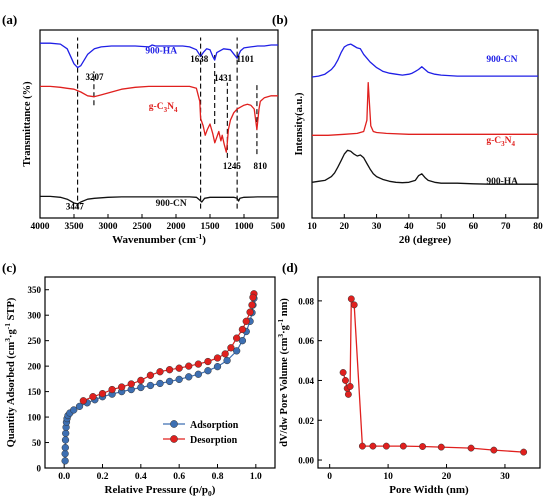 This screenshot has height=498, width=550. I want to click on y-axis-label: Intensity(a.u.), so click(299, 124).